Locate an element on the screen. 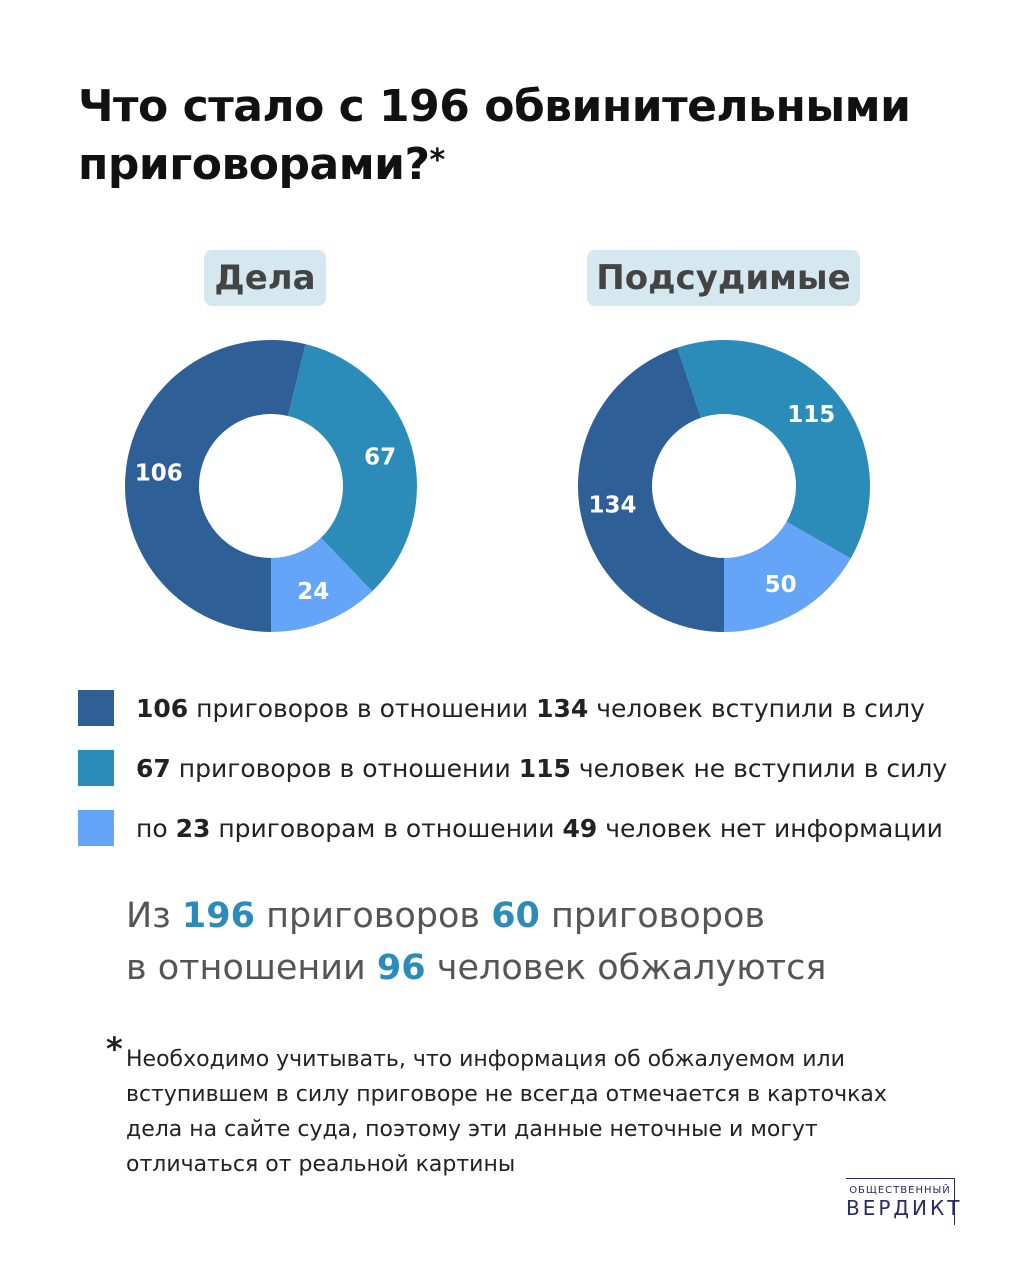 This screenshot has width=1024, height=1280. legend-text: человек не вступили в силу is located at coordinates (759, 768).